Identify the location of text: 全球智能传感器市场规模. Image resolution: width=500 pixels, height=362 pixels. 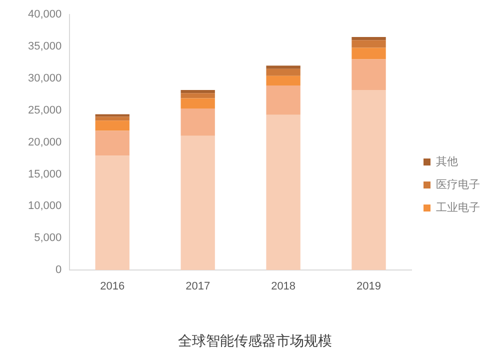
(255, 340).